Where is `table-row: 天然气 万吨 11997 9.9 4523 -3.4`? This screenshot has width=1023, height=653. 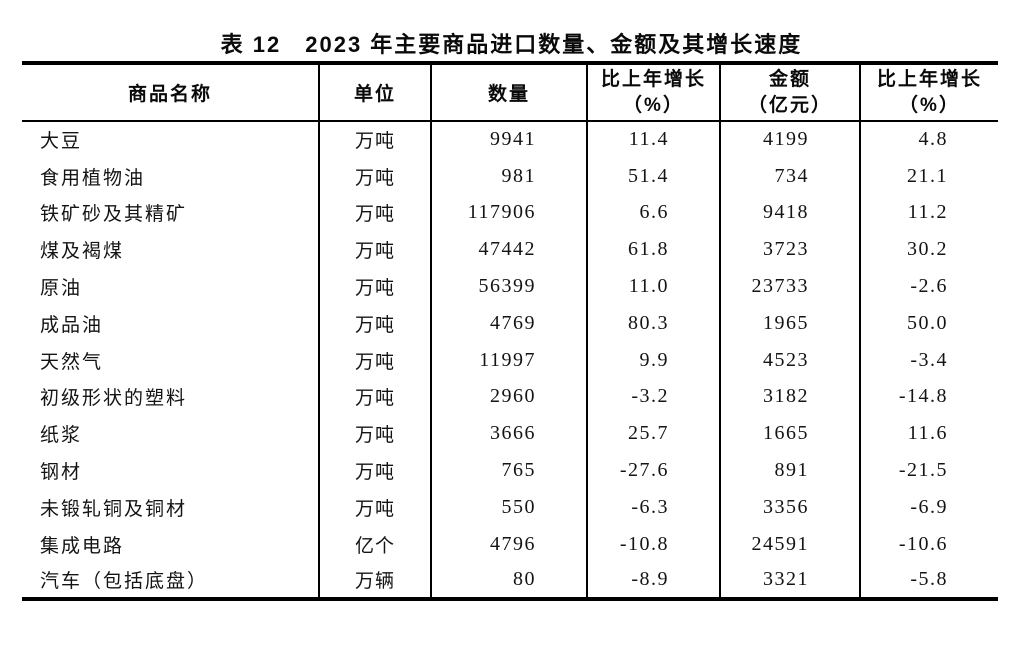 table-row: 天然气 万吨 11997 9.9 4523 -3.4 is located at coordinates (510, 360).